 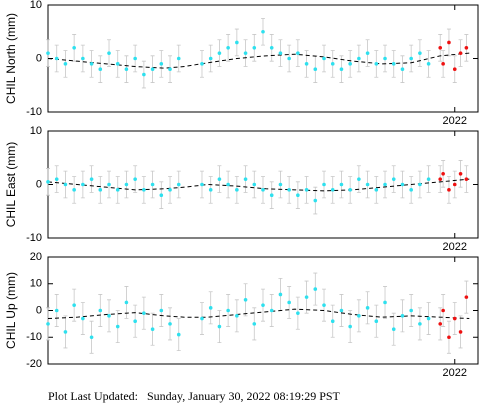 I want to click on y-tick-label: 20, so click(x=36, y=257).